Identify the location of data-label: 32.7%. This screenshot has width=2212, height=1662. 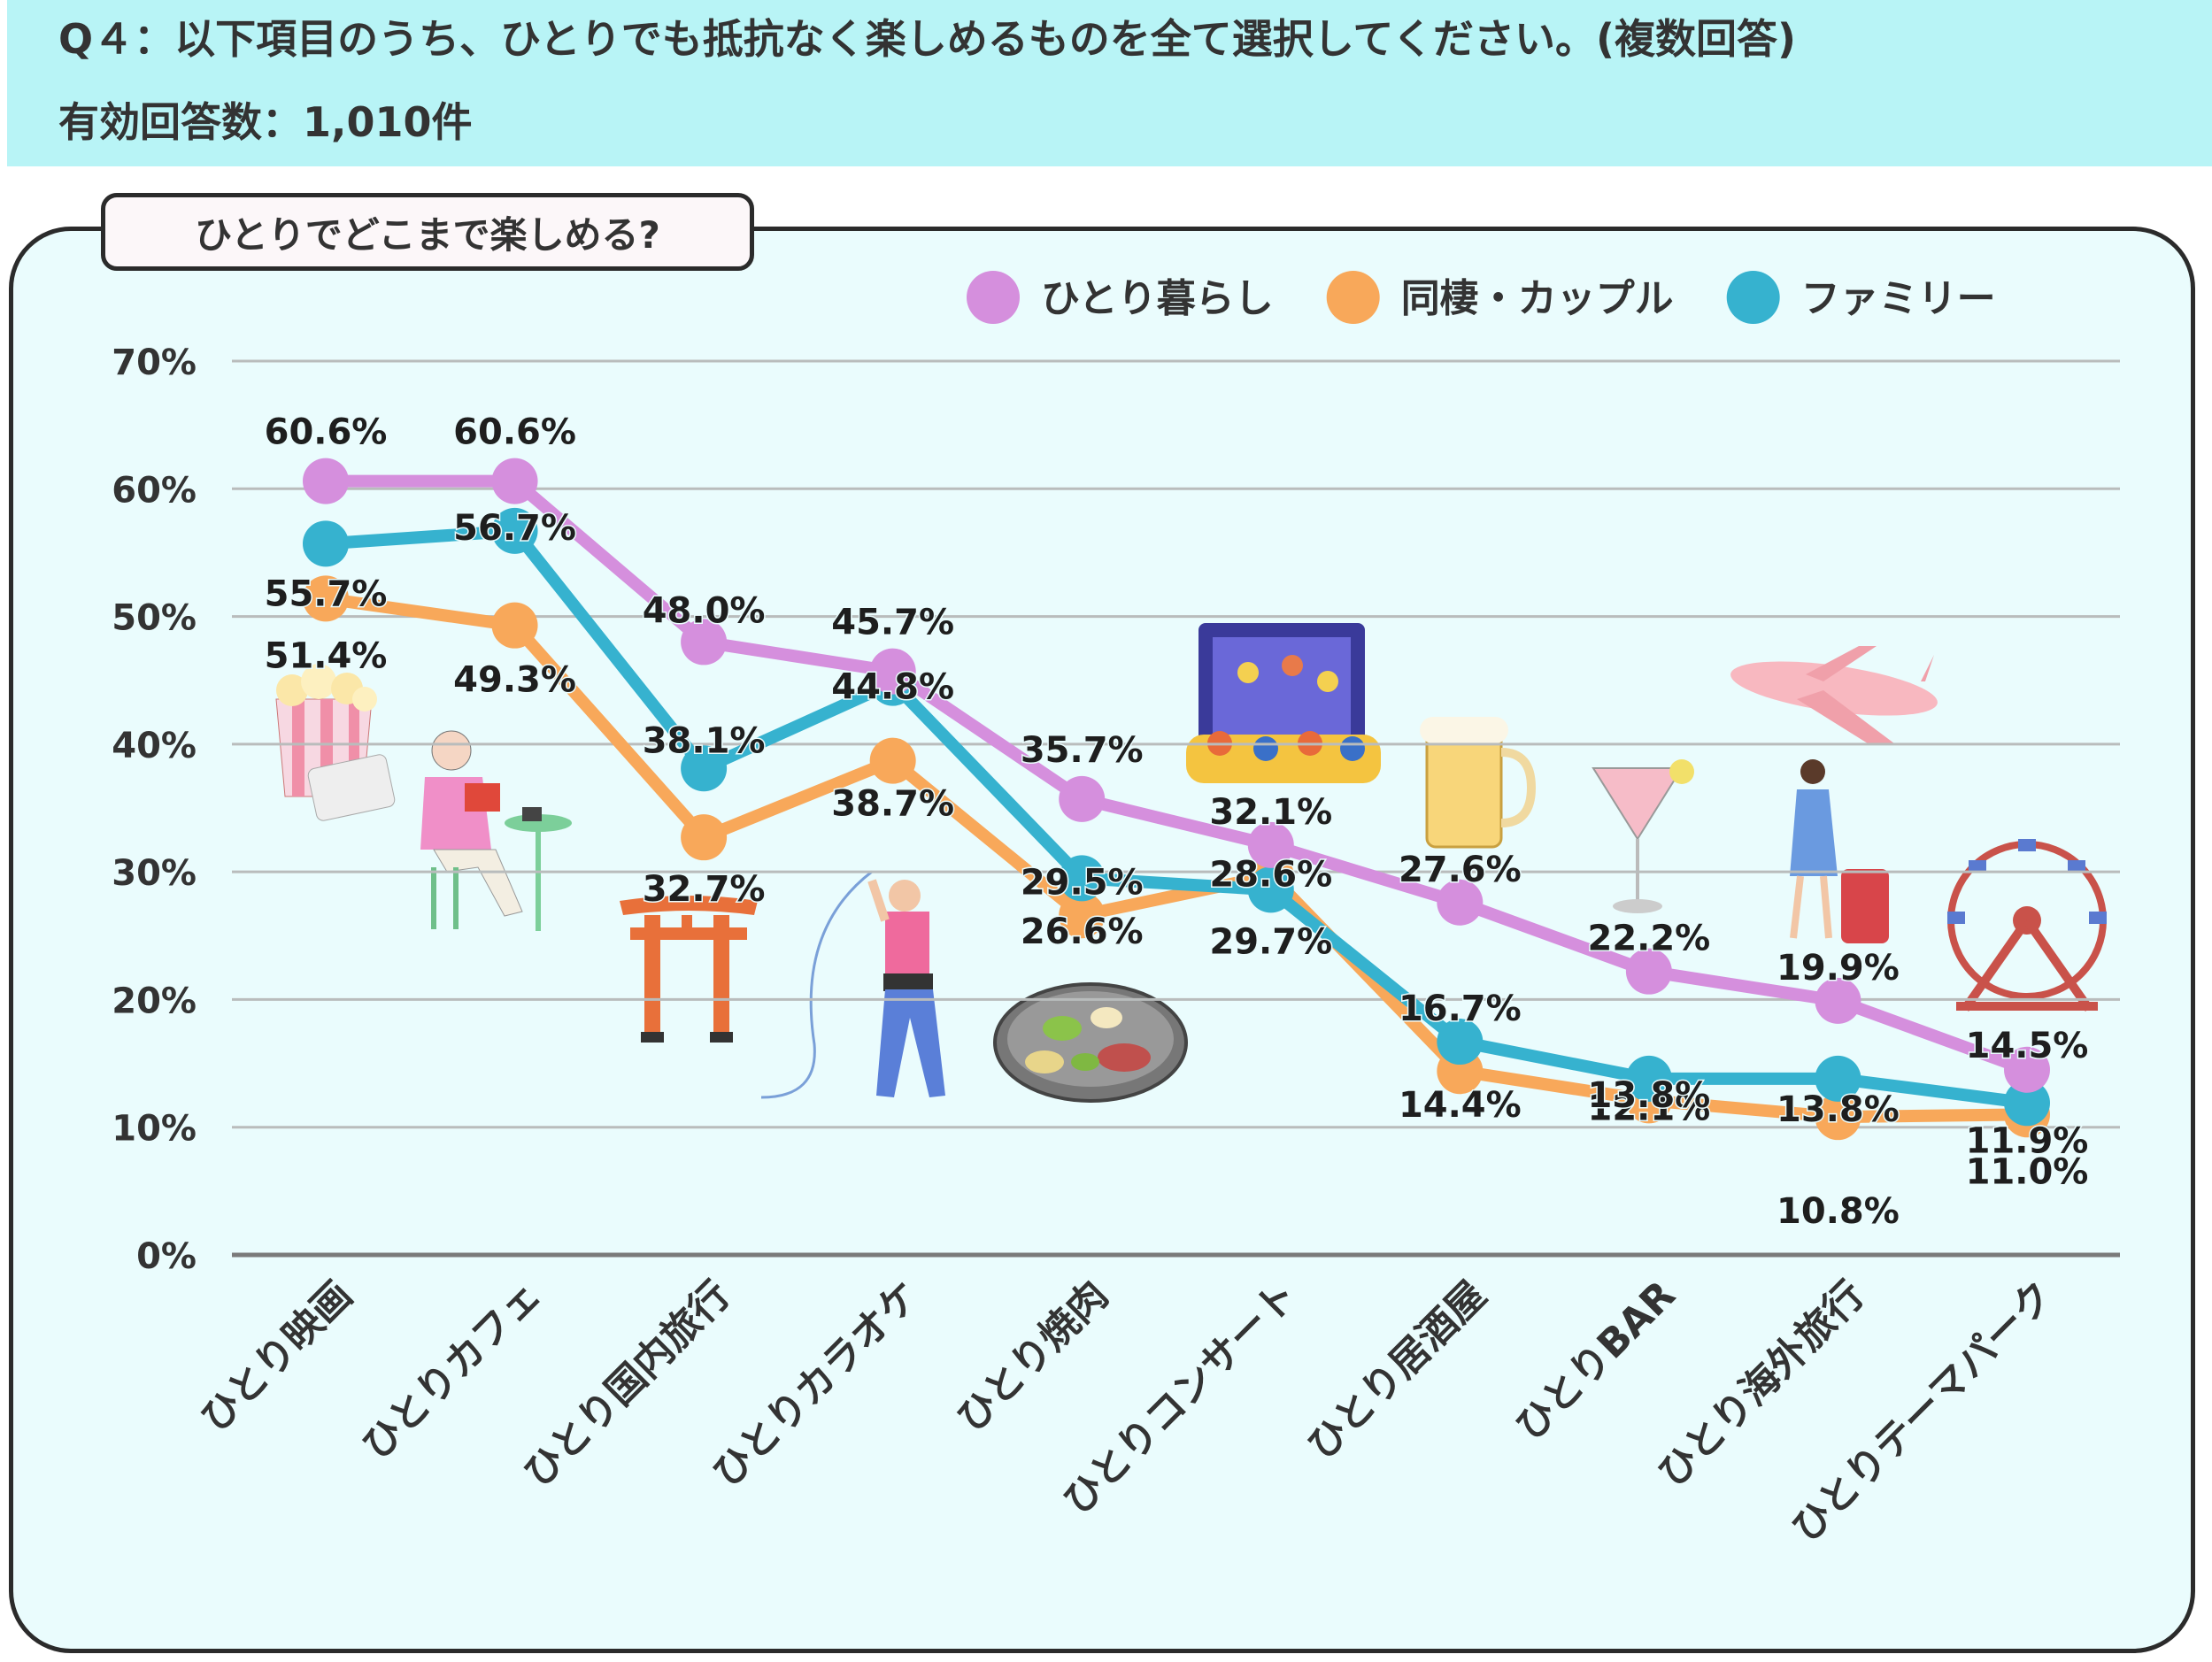
(704, 889).